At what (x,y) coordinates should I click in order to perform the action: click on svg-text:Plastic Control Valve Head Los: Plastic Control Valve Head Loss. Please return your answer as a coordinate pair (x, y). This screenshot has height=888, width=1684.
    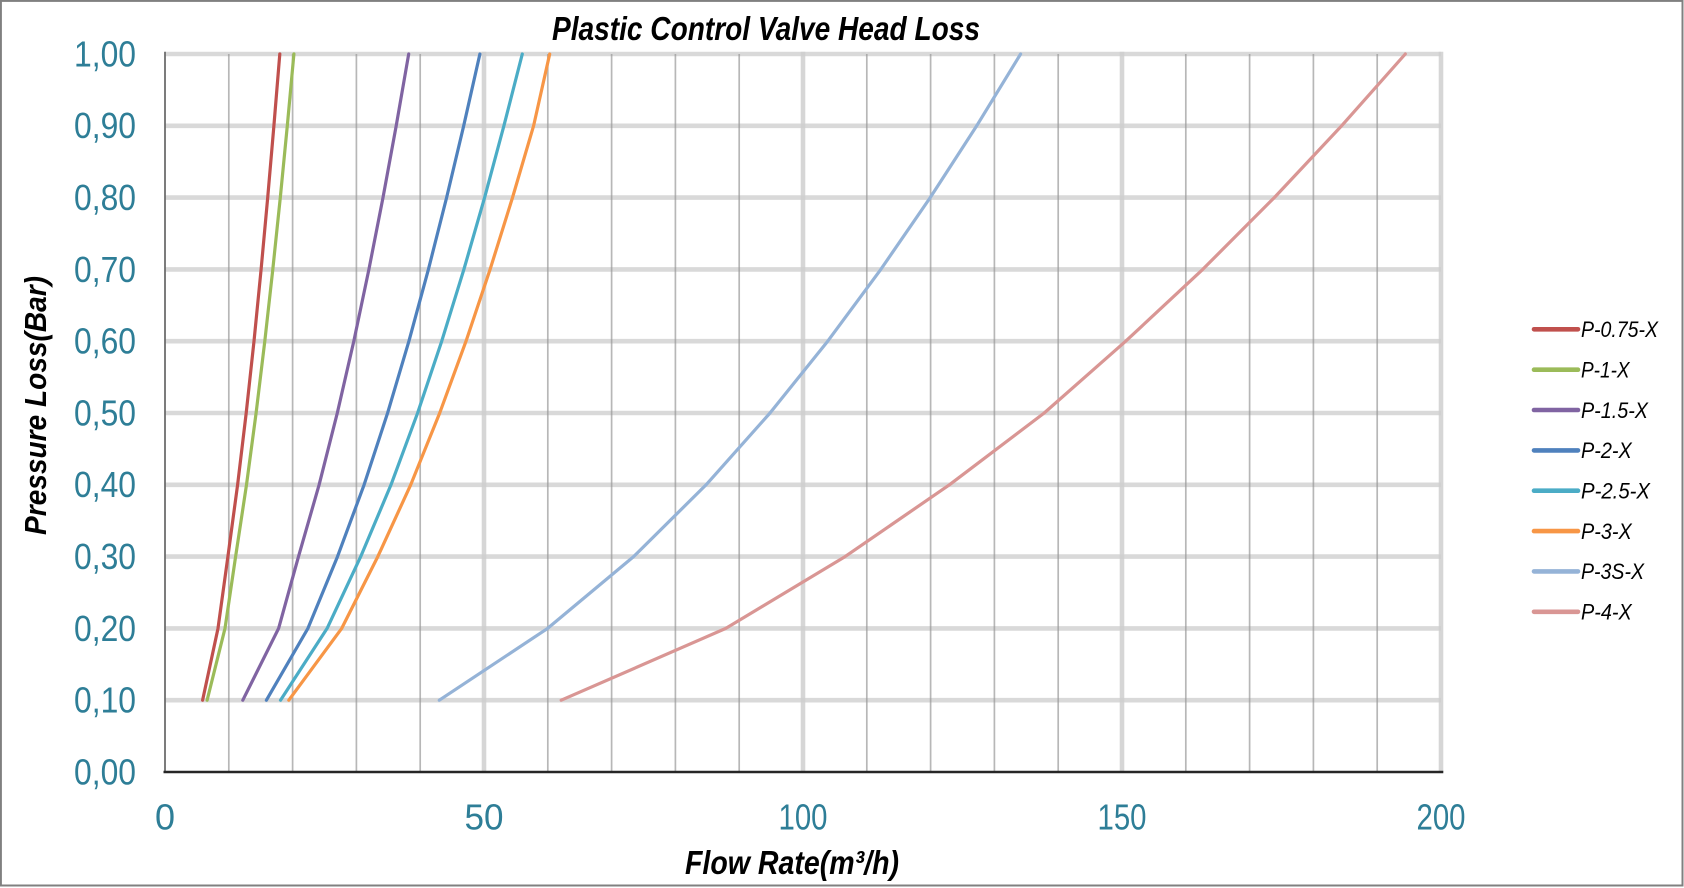
    Looking at the image, I should click on (766, 28).